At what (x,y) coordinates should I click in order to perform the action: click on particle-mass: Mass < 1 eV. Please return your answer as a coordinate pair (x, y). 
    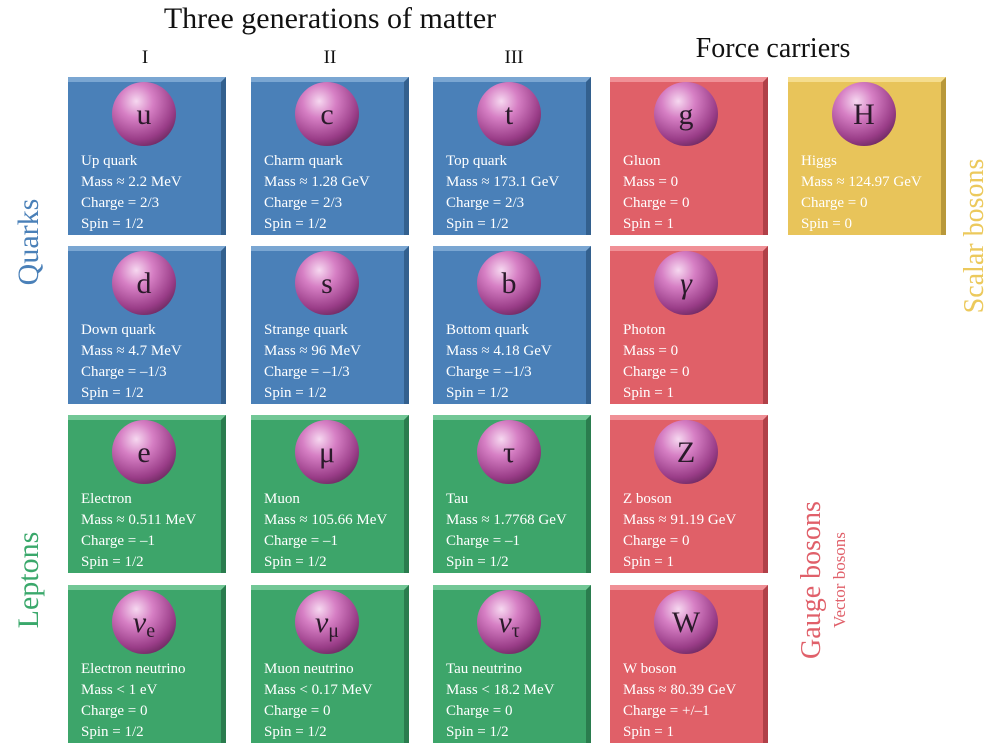
    Looking at the image, I should click on (119, 690).